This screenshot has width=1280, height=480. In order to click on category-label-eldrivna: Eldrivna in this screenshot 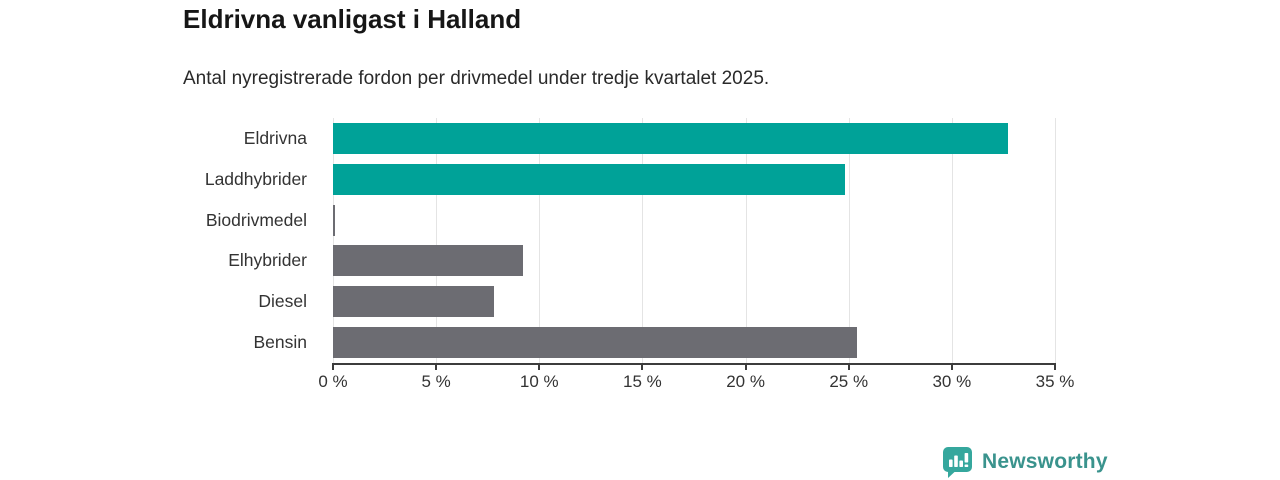, I will do `click(275, 137)`.